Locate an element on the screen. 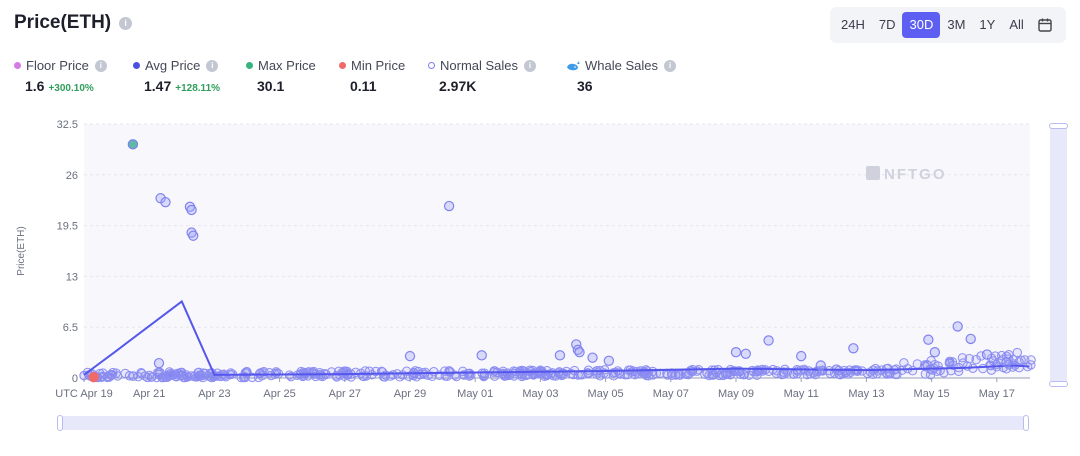 This screenshot has height=456, width=1080. avg-price-value: 1.47 is located at coordinates (158, 86).